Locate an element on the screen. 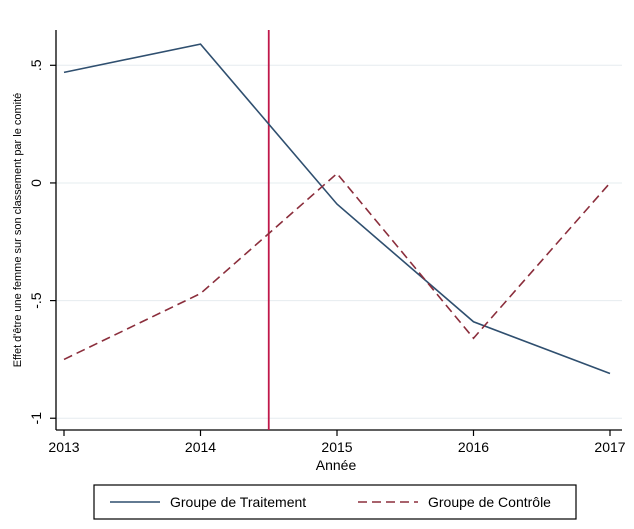 The image size is (634, 529). x-ticks: 2013 2014 2015 2016 2017 is located at coordinates (337, 442).